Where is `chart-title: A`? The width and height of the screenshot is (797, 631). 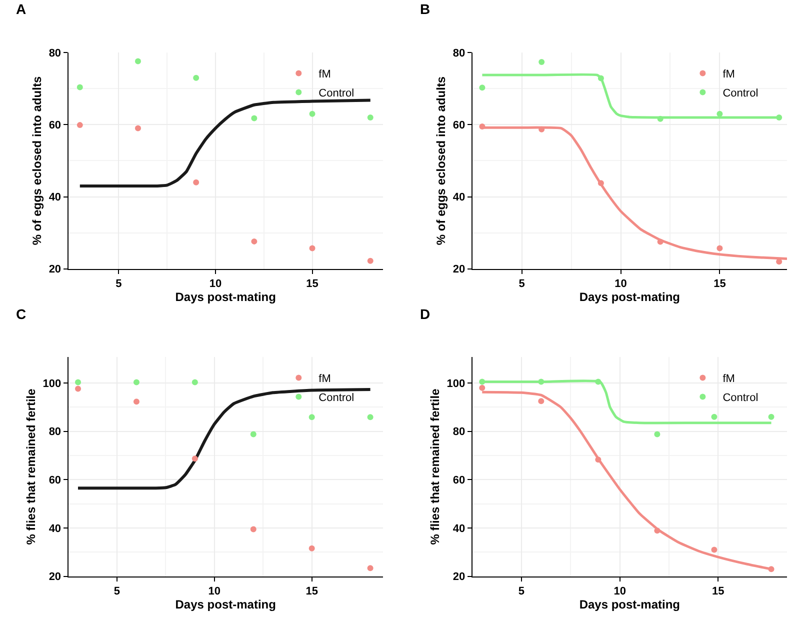
chart-title: A is located at coordinates (21, 9).